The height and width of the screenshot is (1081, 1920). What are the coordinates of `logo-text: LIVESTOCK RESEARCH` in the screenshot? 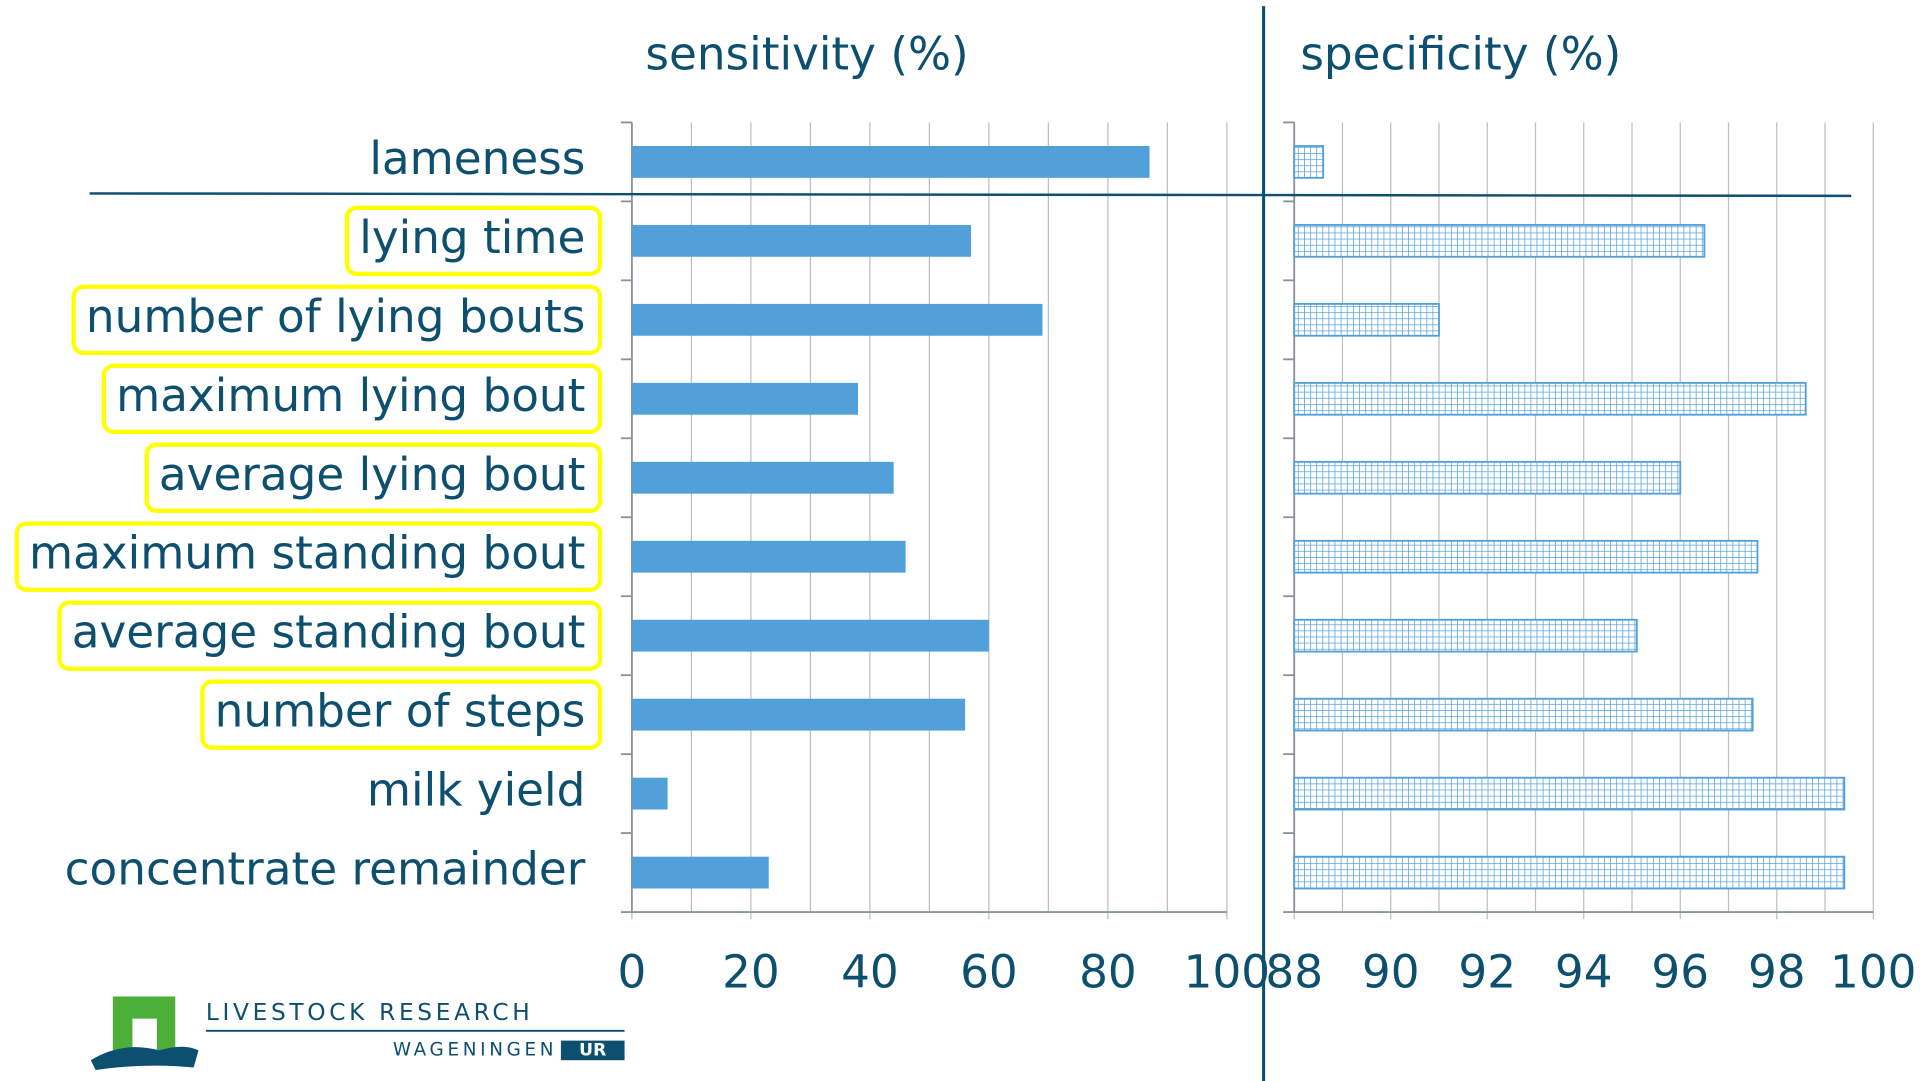 It's located at (370, 1012).